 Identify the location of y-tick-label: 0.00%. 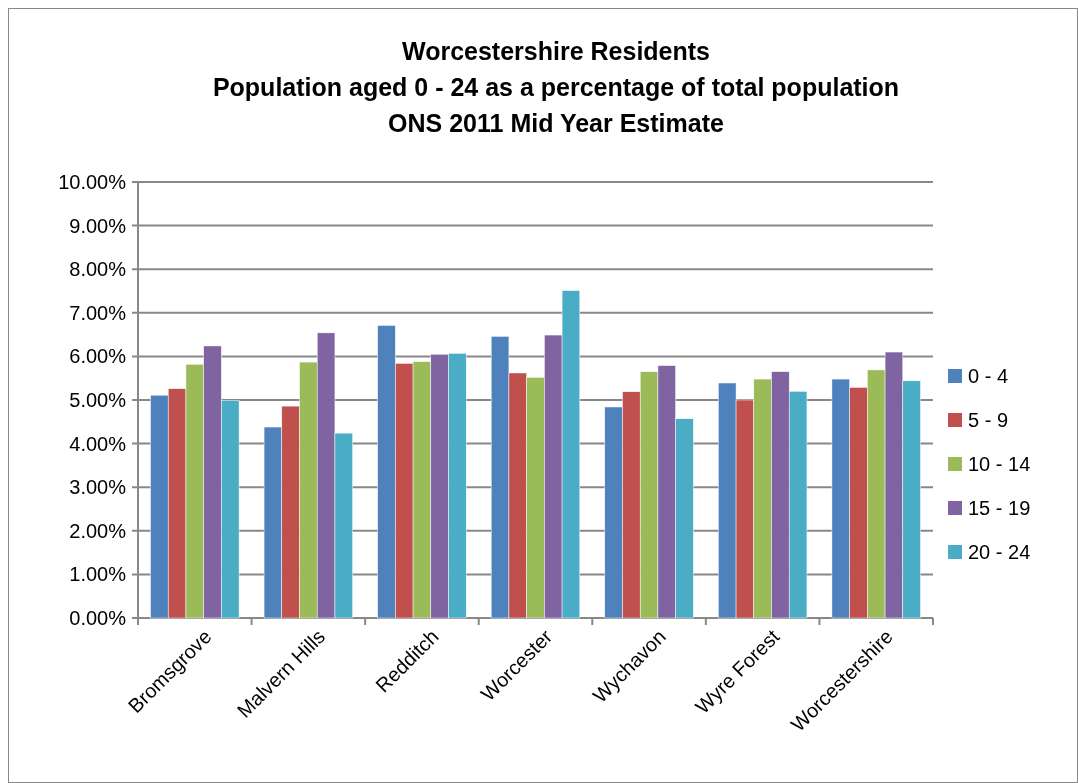
(98, 618).